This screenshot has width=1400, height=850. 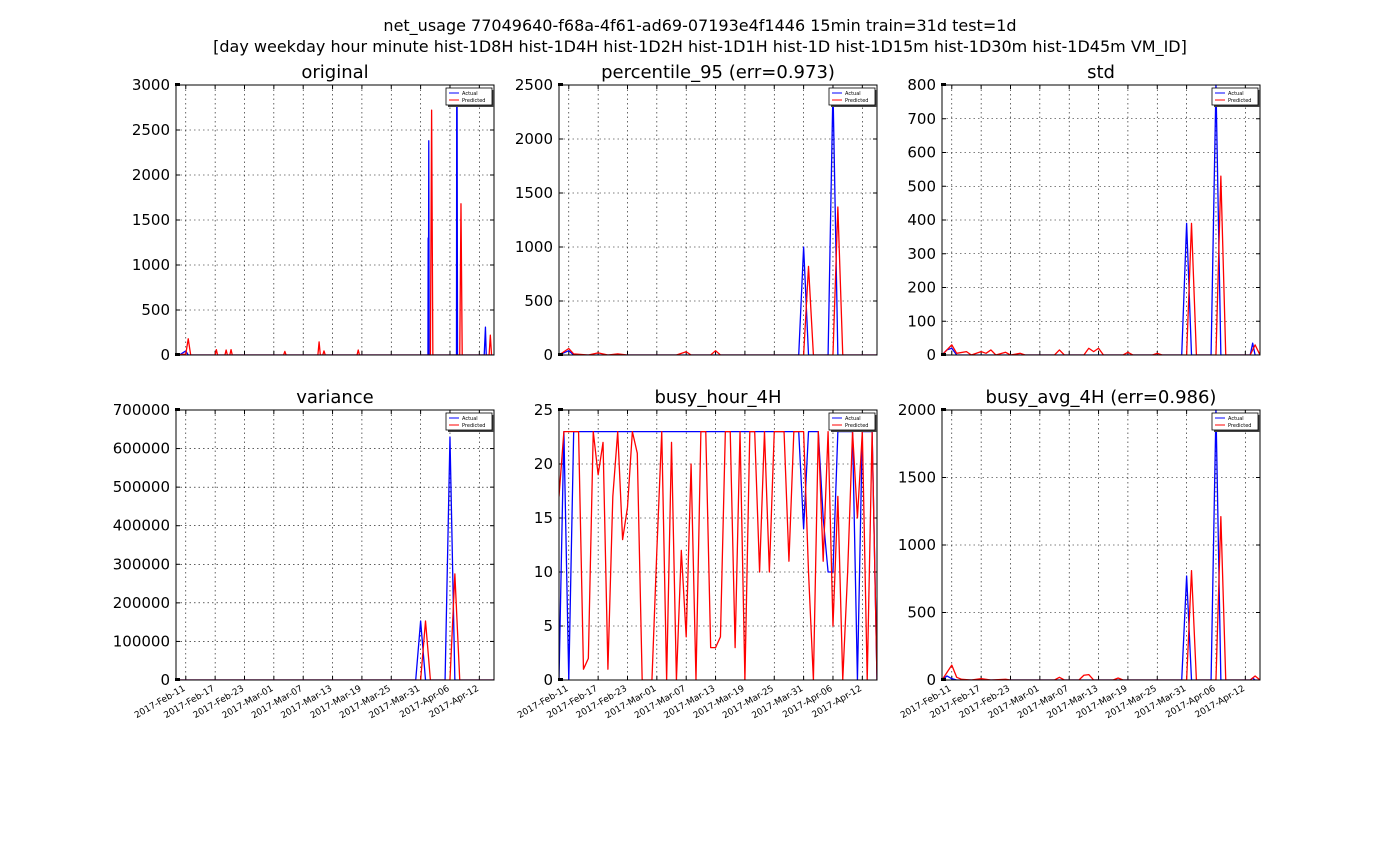 I want to click on y-tick-label: 20, so click(x=543, y=464).